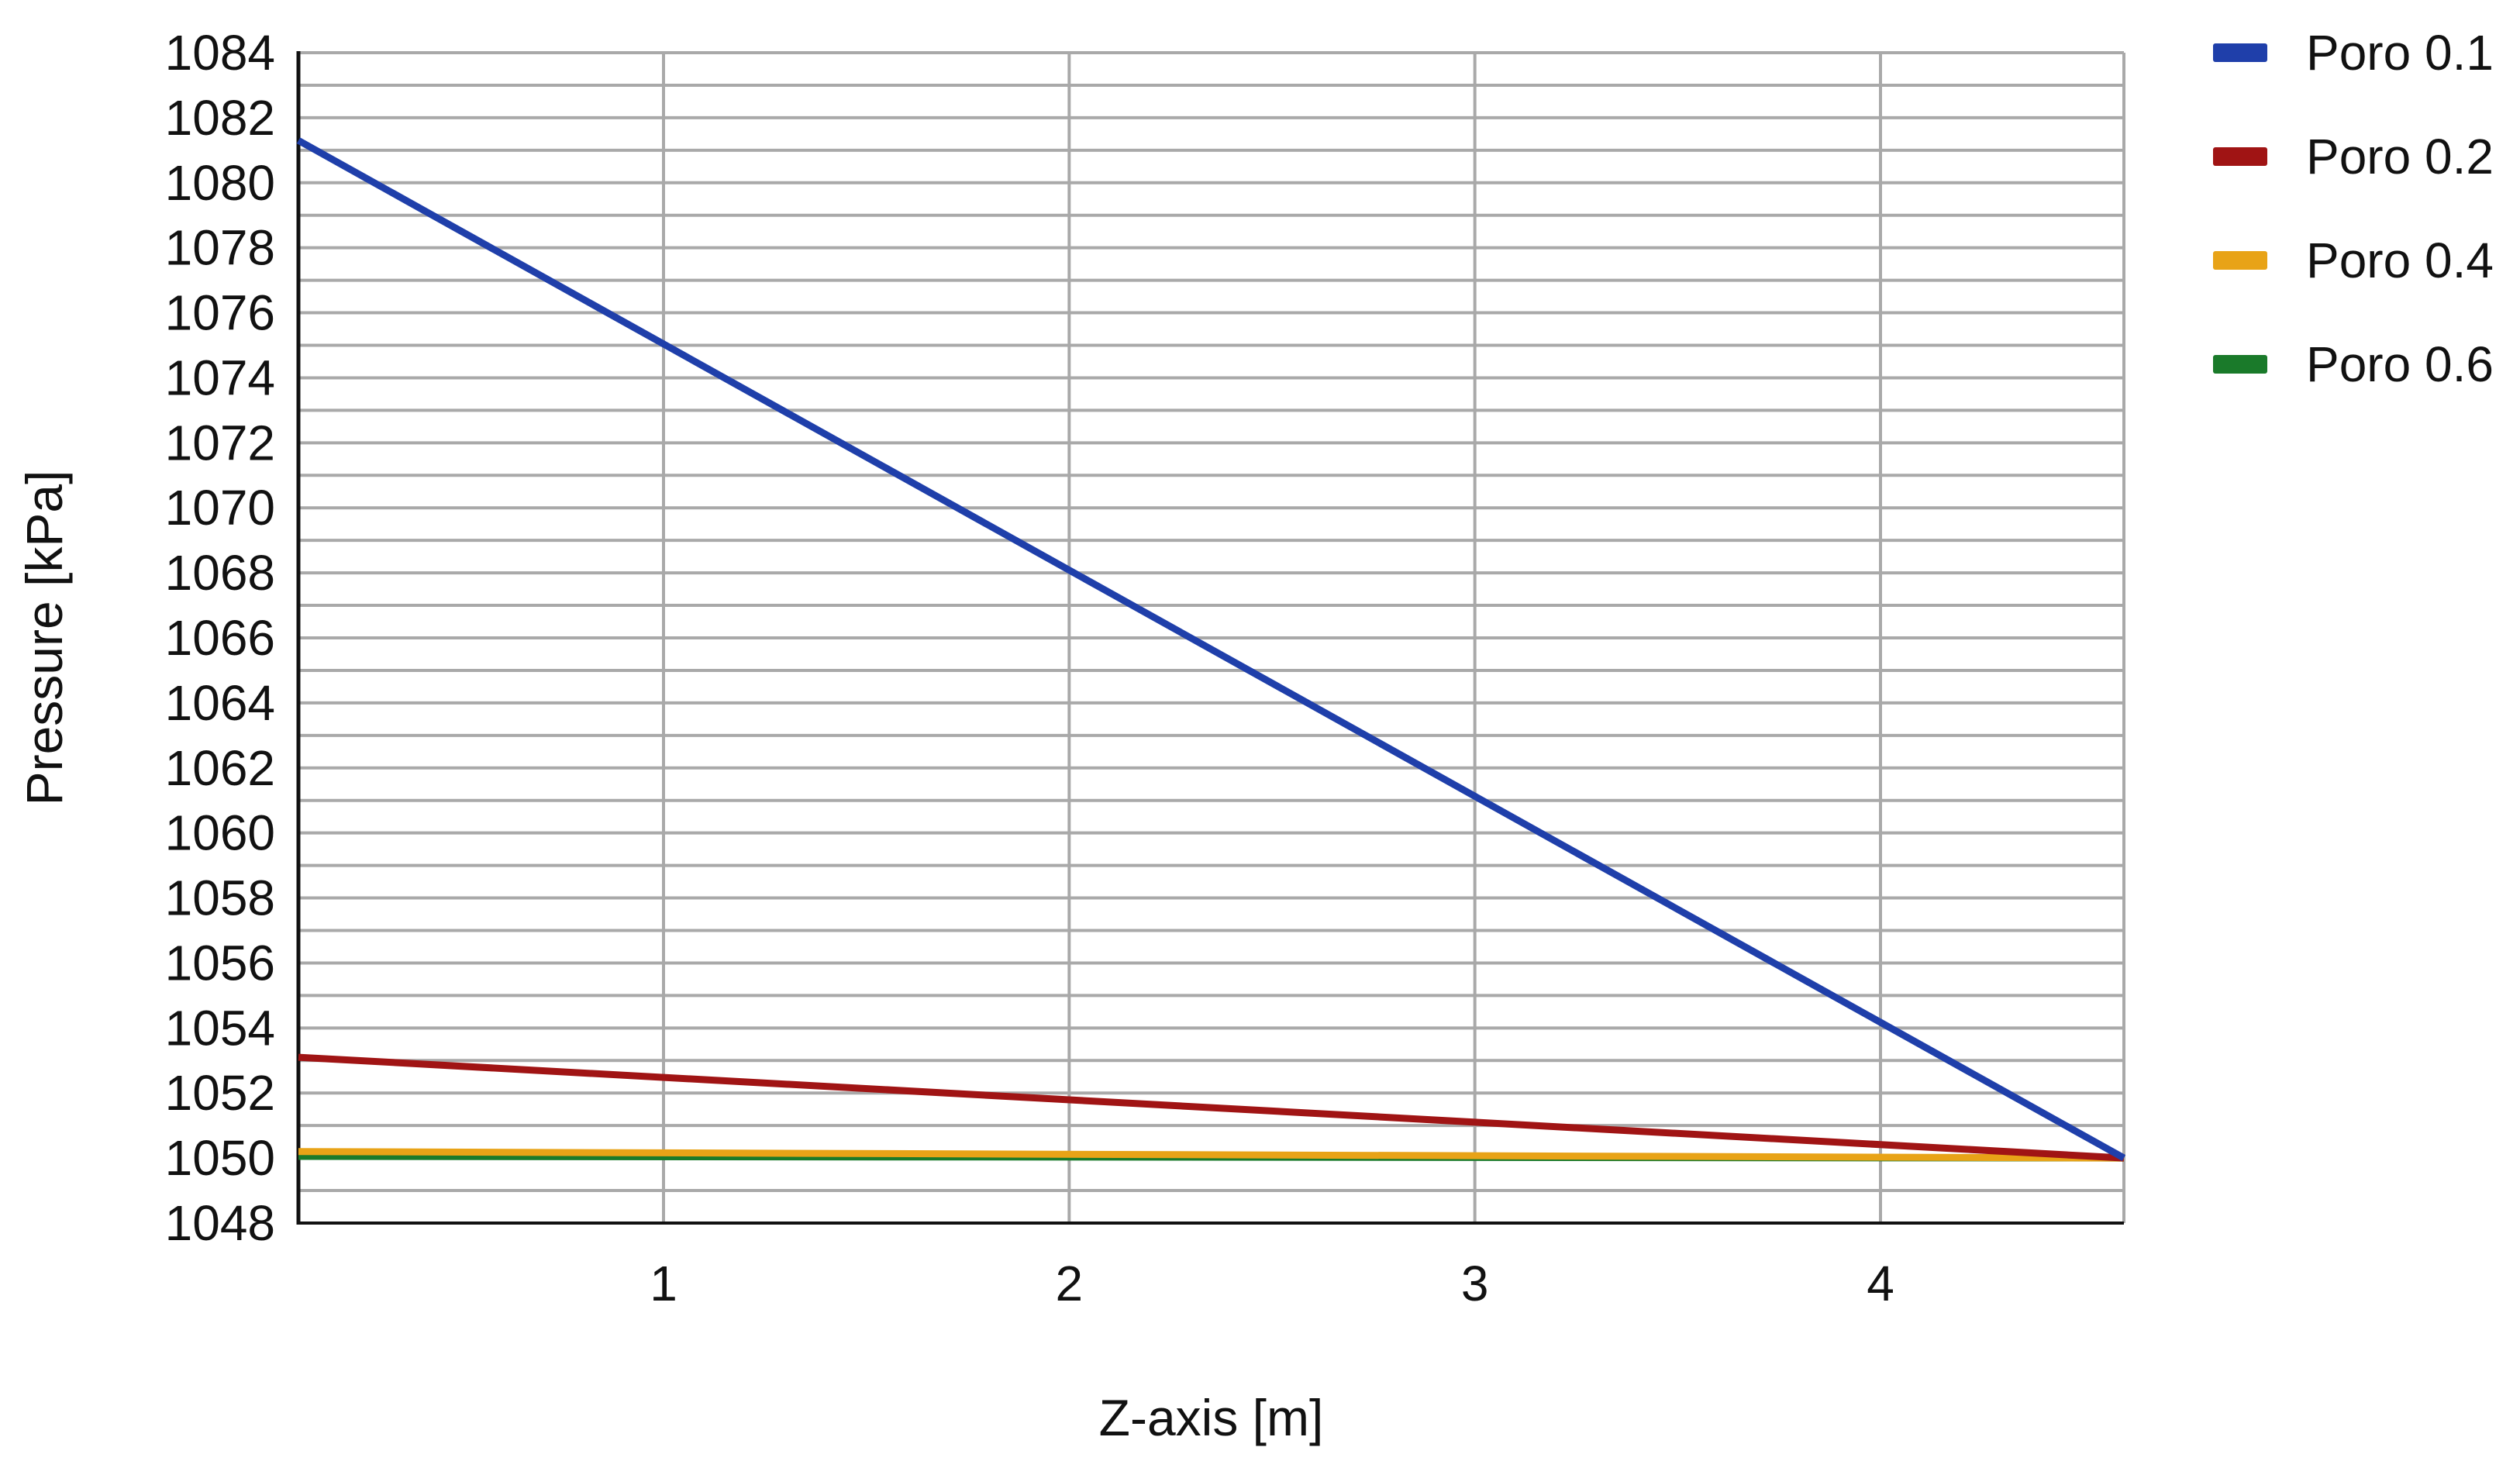 The image size is (2520, 1461). Describe the element at coordinates (220, 703) in the screenshot. I see `y-tick-label: 1064` at that location.